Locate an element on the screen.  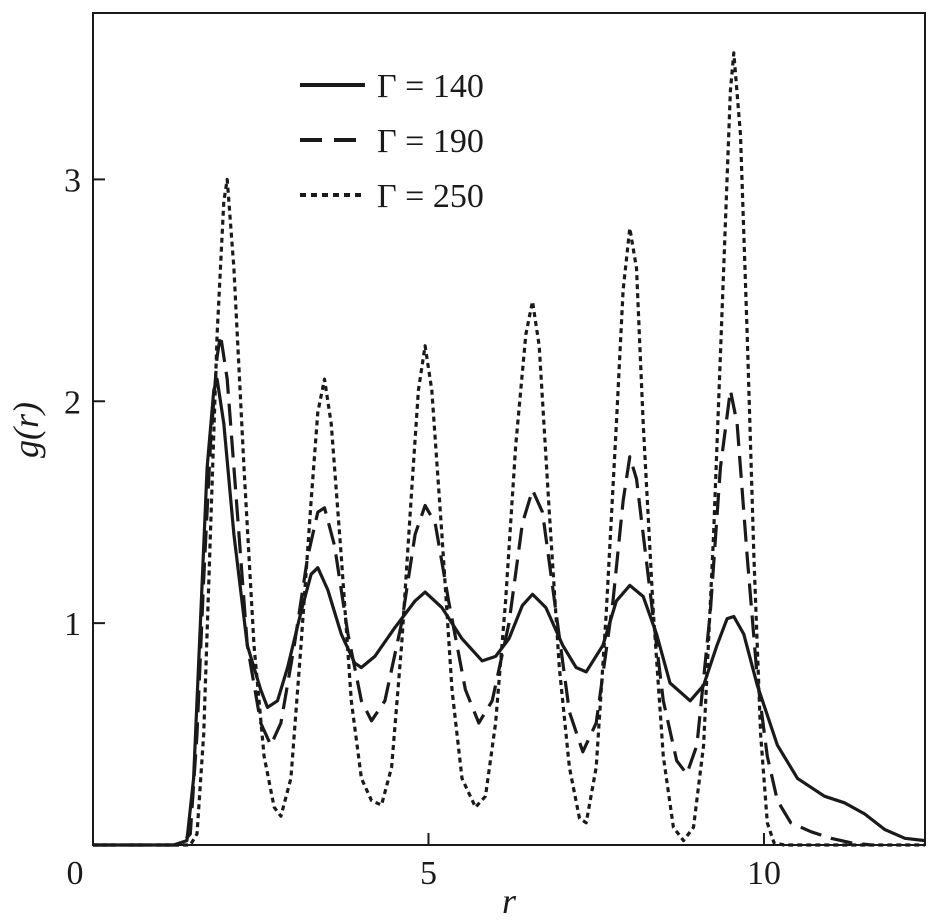
x-tick-label-10: 10 is located at coordinates (764, 873).